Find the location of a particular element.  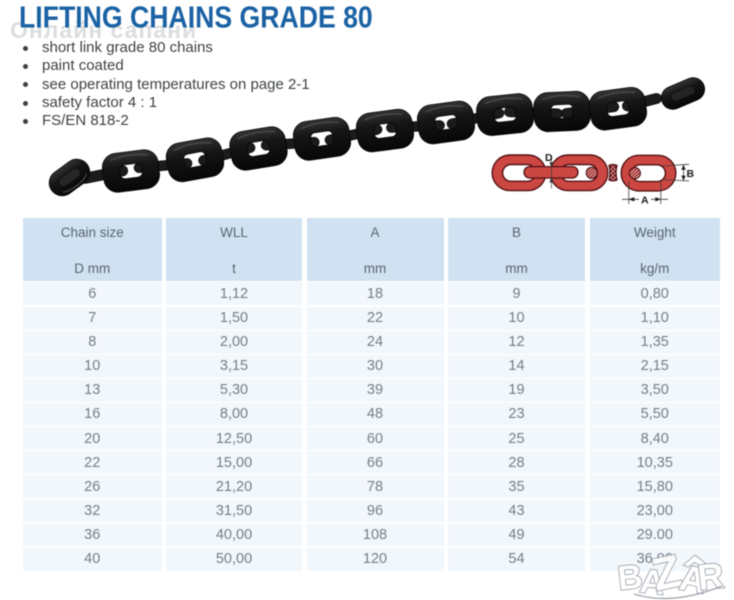

svg-text: D is located at coordinates (549, 158).